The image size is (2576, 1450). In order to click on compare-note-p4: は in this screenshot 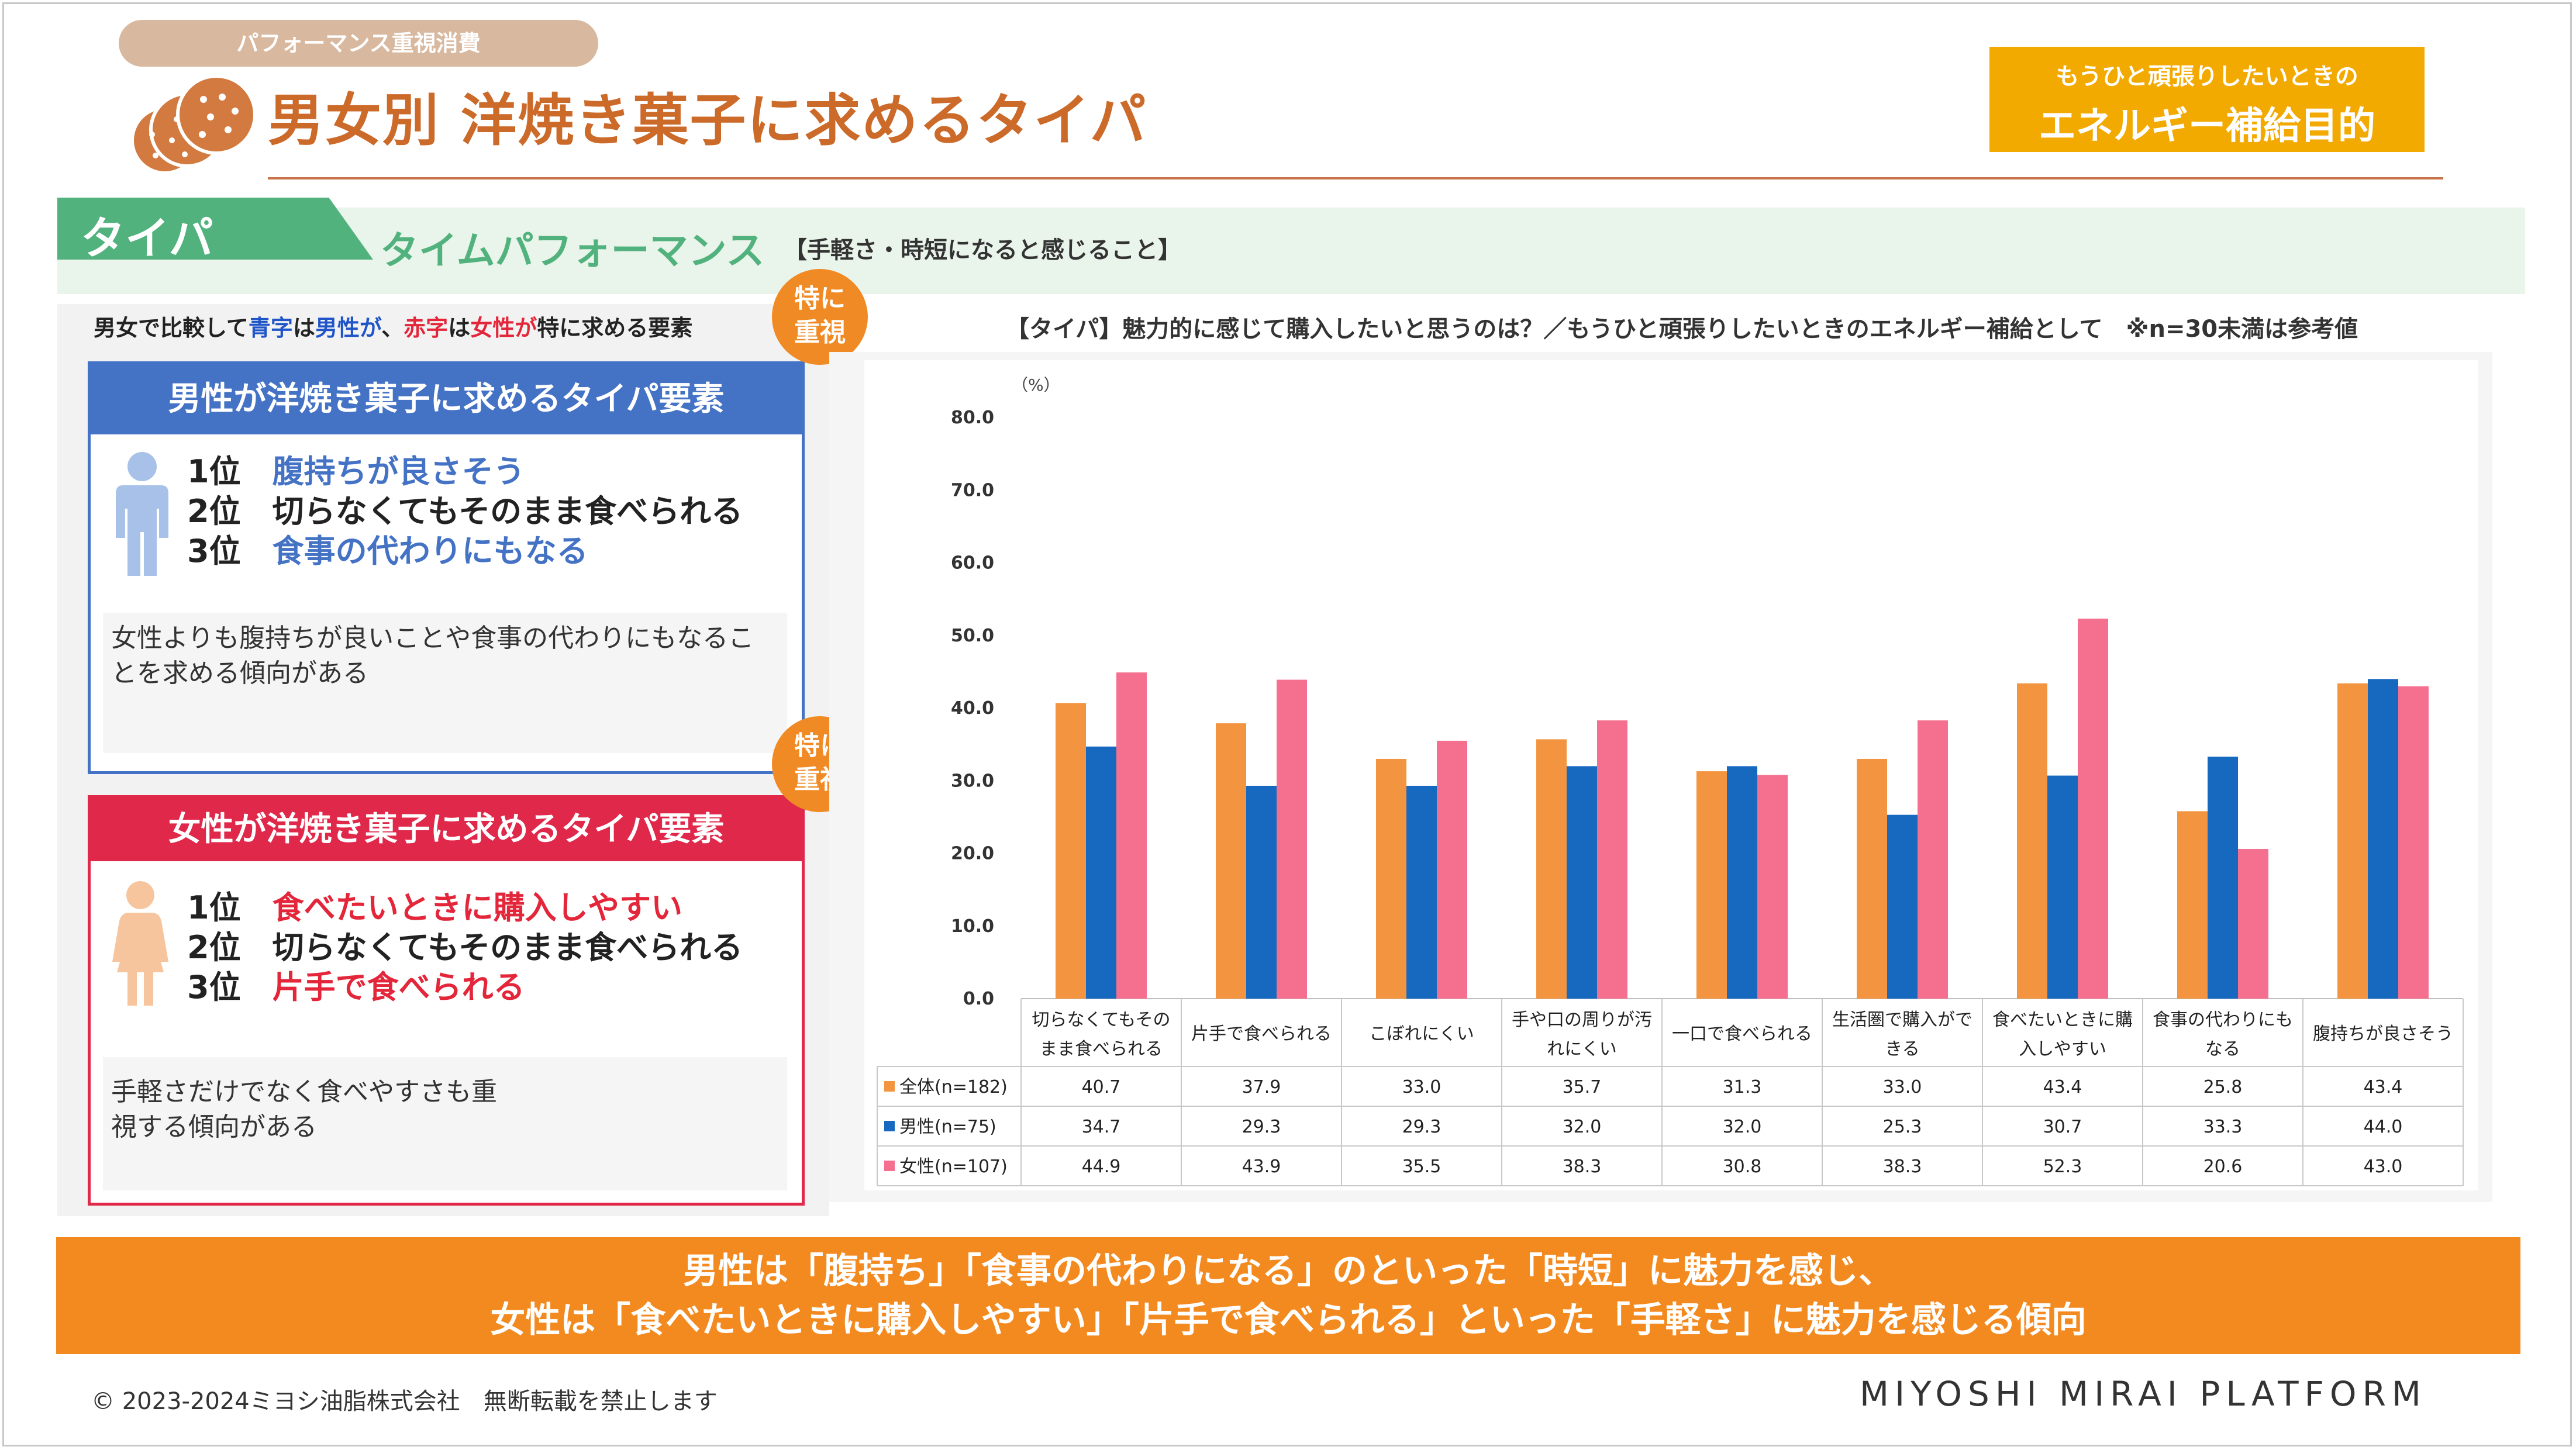, I will do `click(460, 328)`.